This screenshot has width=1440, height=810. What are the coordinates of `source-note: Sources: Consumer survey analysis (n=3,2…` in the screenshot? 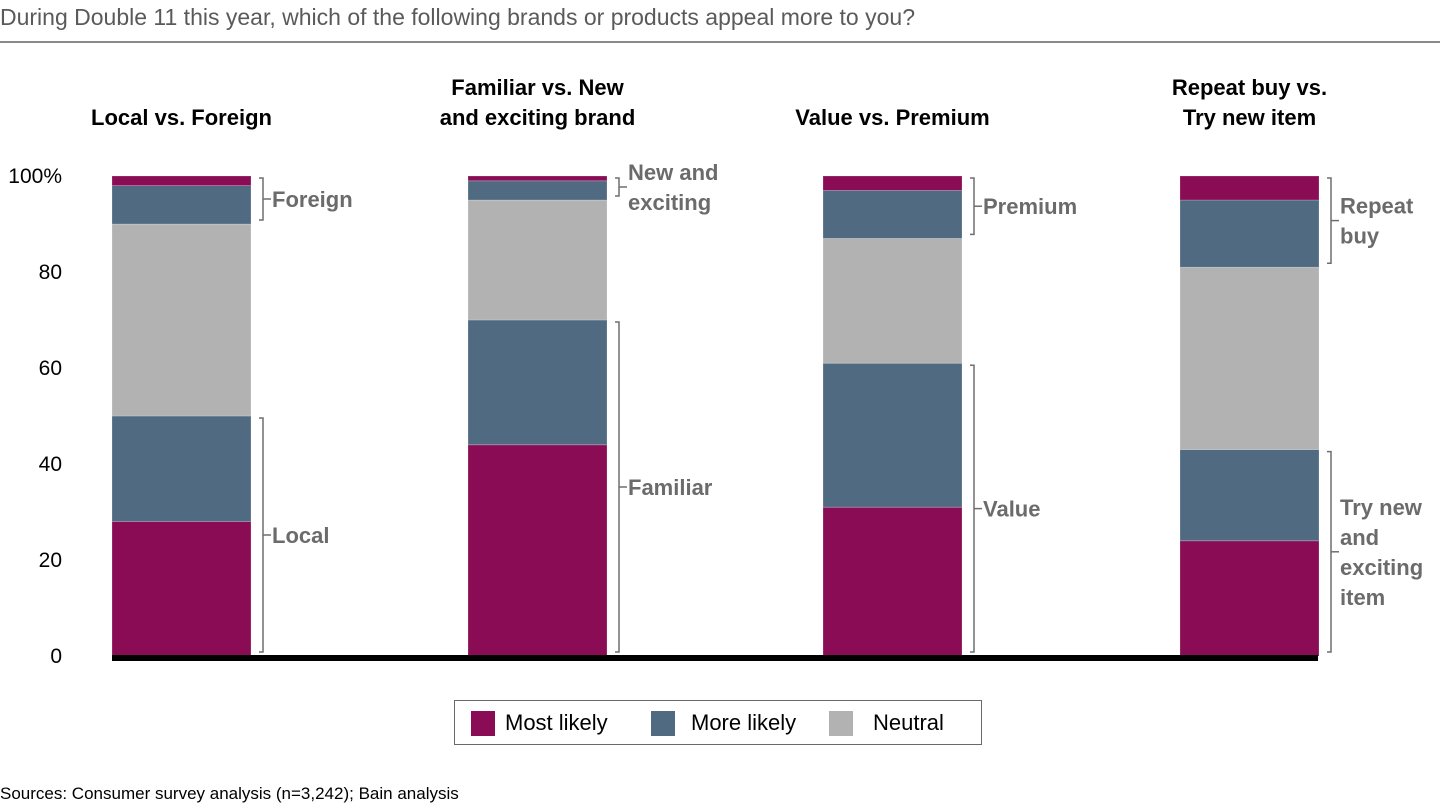 It's located at (229, 793).